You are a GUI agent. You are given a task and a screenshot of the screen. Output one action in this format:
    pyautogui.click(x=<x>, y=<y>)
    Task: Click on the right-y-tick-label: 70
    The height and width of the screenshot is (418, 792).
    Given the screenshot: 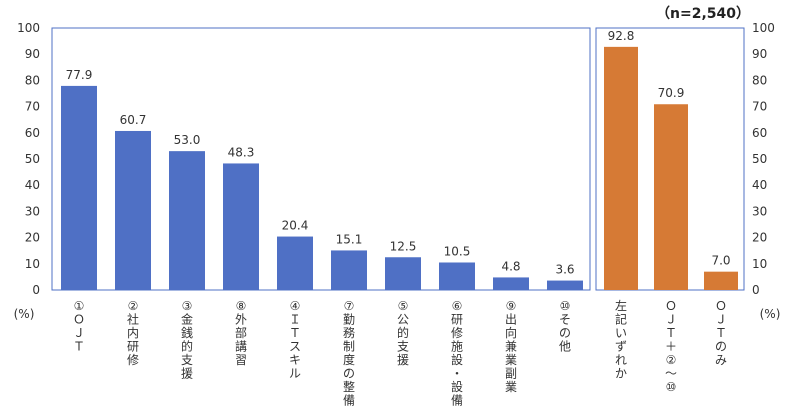 What is the action you would take?
    pyautogui.click(x=759, y=107)
    